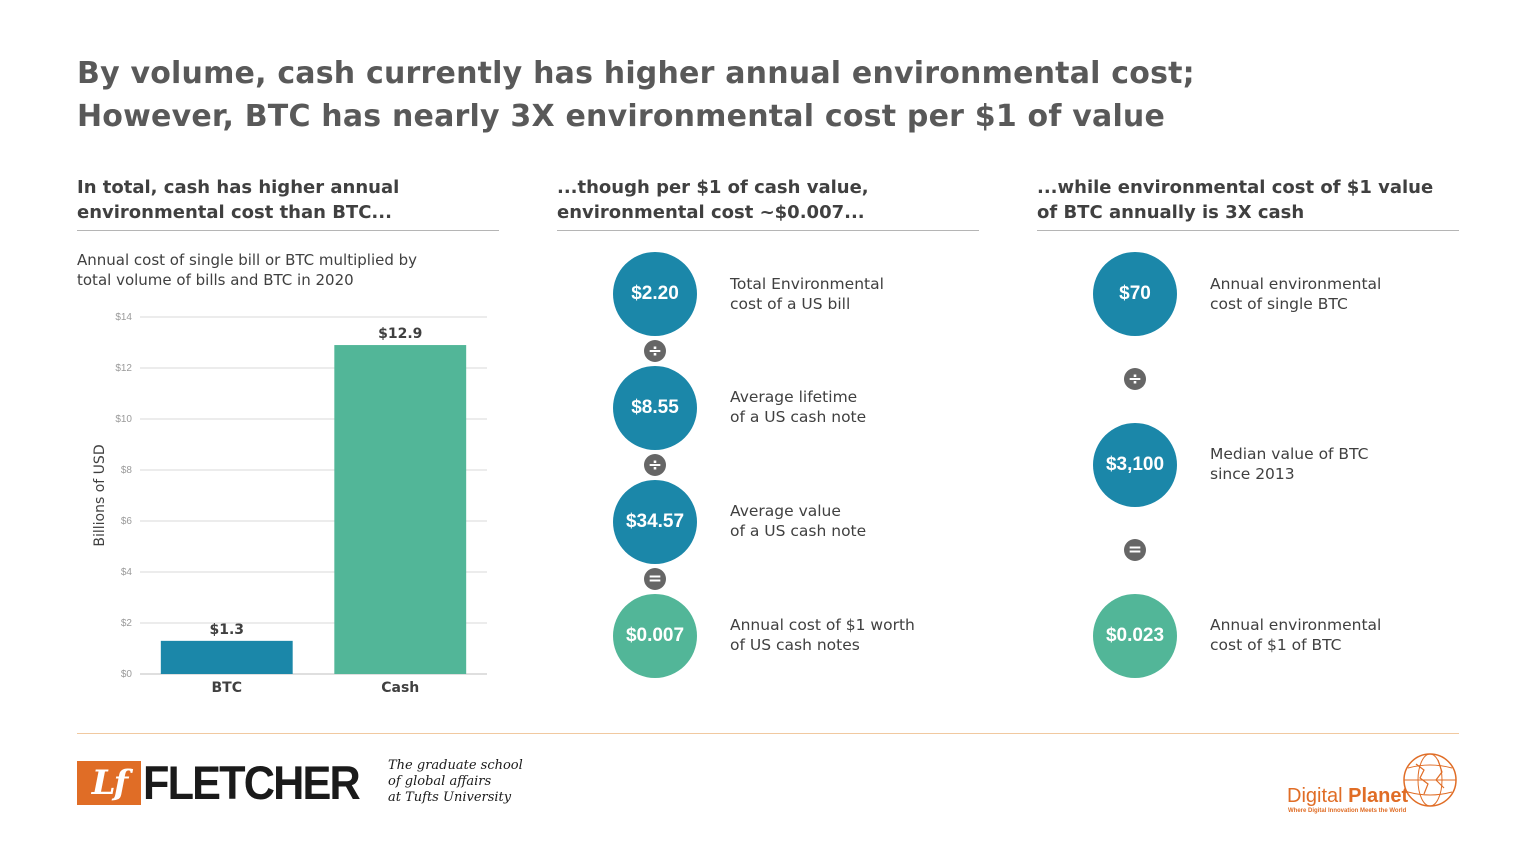 The image size is (1536, 864). I want to click on description-line-1: Average lifetime, so click(794, 397).